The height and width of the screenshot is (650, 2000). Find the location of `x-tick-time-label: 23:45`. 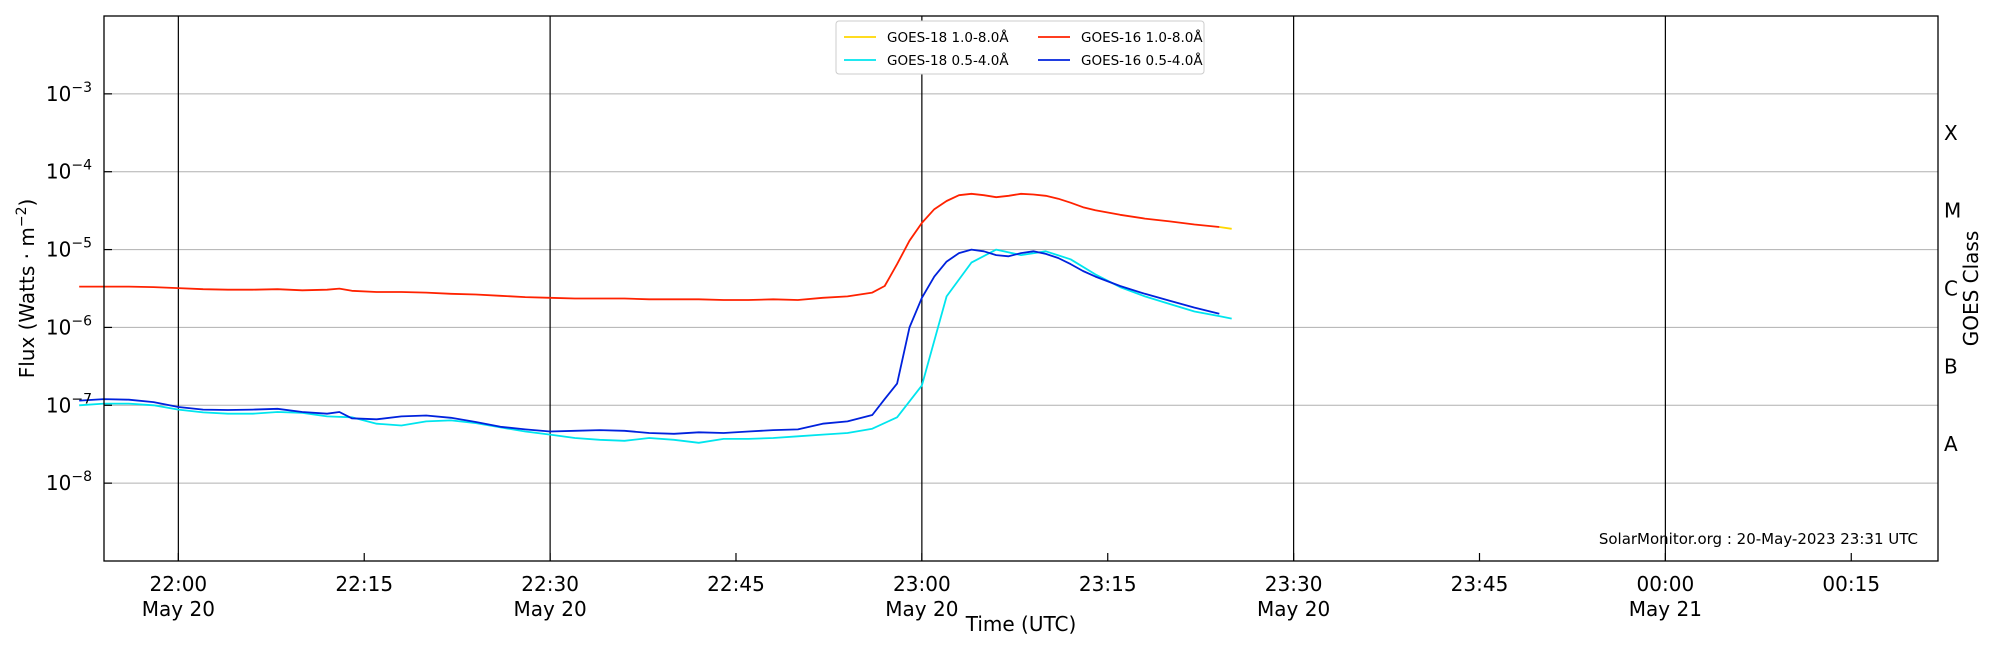

x-tick-time-label: 23:45 is located at coordinates (1480, 584).